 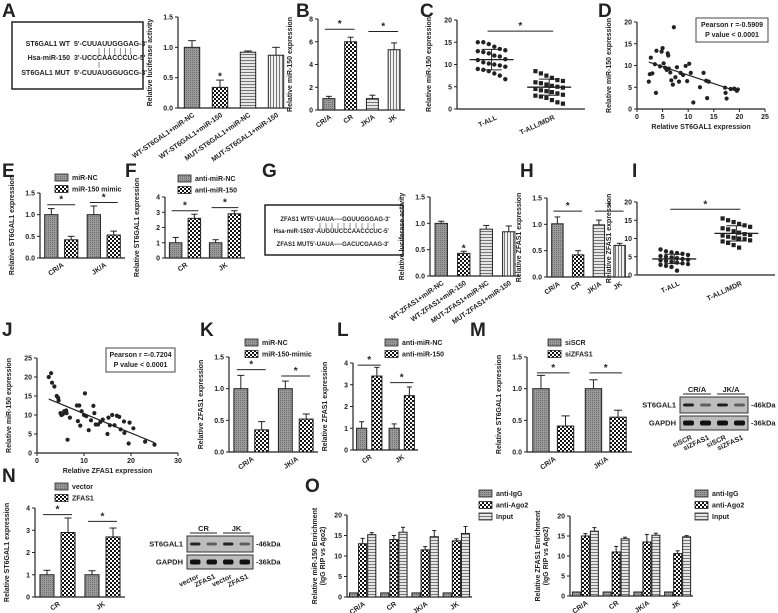 I want to click on panel-label-o: O, so click(x=312, y=486).